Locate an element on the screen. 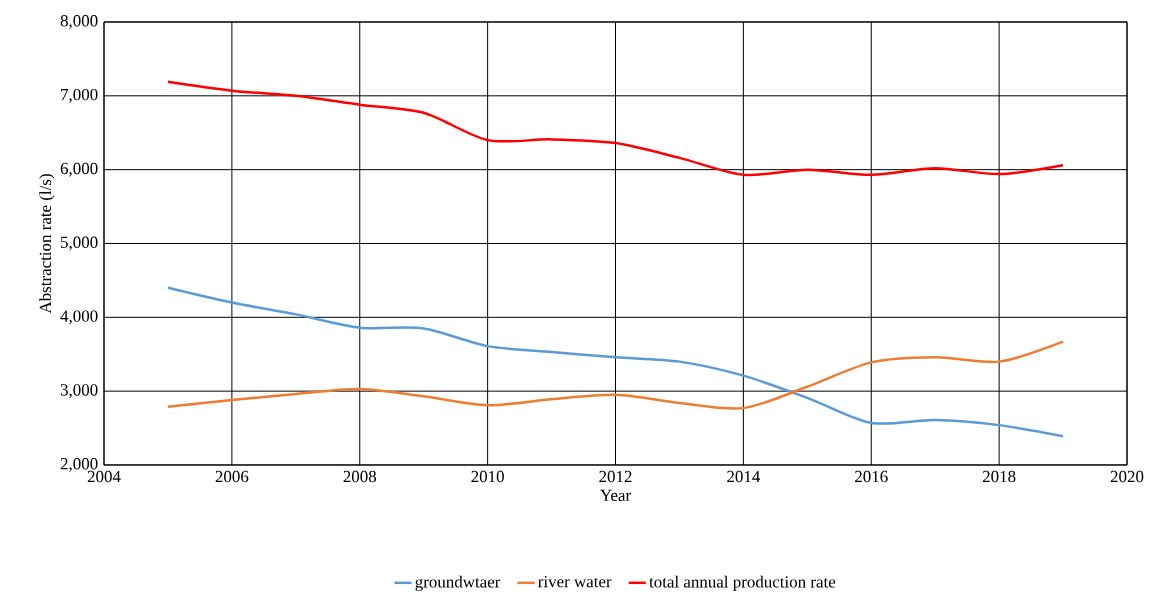 Image resolution: width=1153 pixels, height=592 pixels. x-tick-label: 2014 is located at coordinates (744, 476).